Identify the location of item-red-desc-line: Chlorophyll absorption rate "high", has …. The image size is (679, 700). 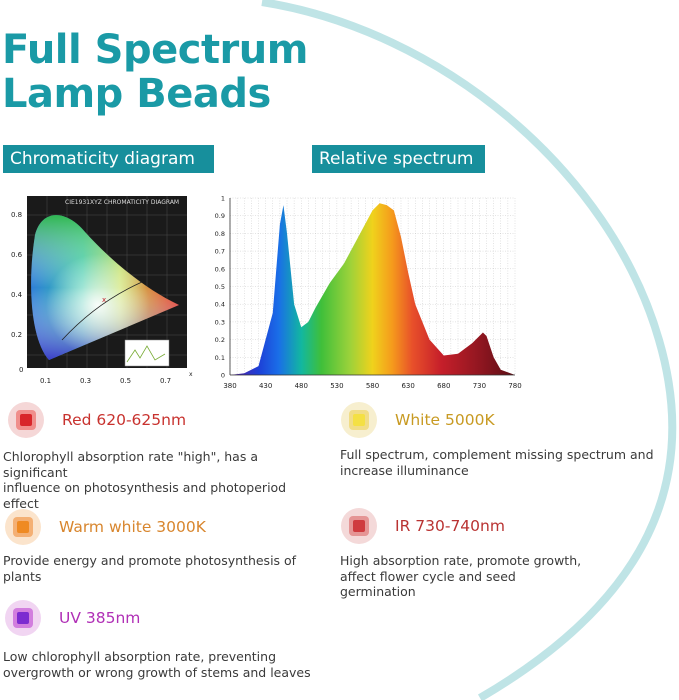
(130, 464).